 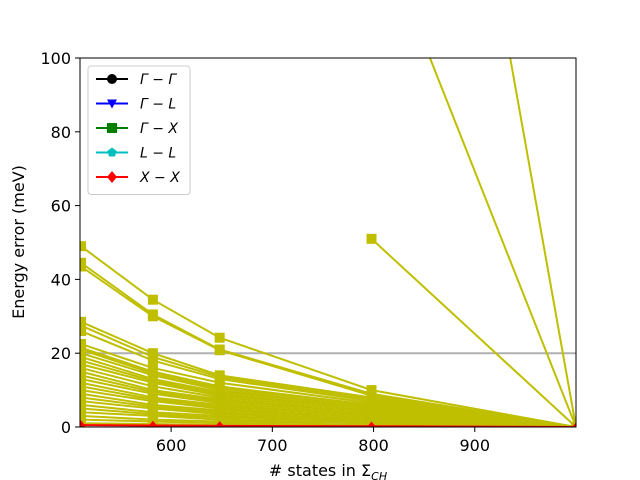 What do you see at coordinates (60, 243) in the screenshot?
I see `y-axis: 0 20 40 60 80 100` at bounding box center [60, 243].